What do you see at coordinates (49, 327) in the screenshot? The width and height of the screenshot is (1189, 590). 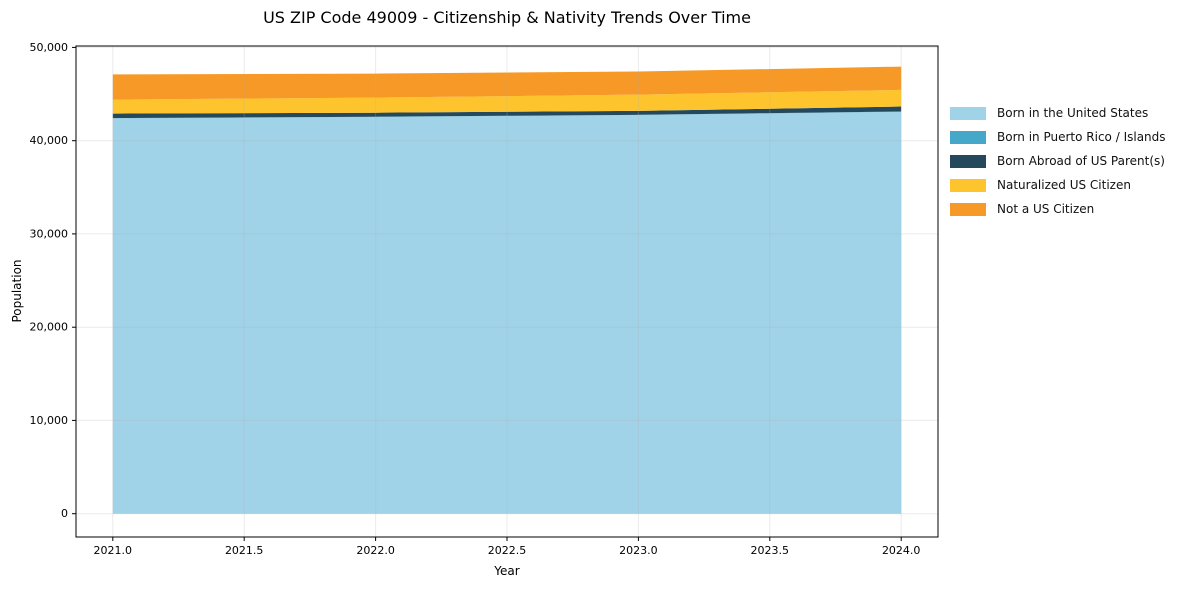 I see `y-tick-label: 20,000` at bounding box center [49, 327].